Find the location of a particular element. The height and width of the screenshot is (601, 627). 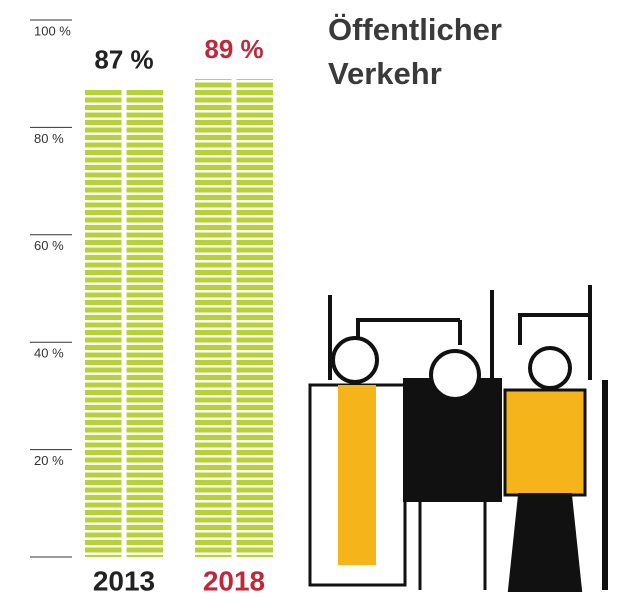

x-tick-label: 2013 is located at coordinates (124, 580).